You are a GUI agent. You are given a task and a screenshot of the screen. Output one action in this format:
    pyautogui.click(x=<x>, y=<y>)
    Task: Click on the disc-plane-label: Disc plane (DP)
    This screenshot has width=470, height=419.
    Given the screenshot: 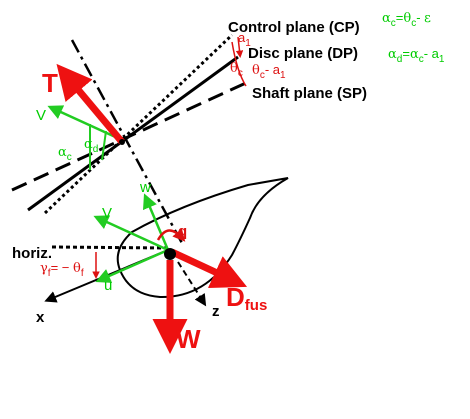 What is the action you would take?
    pyautogui.click(x=303, y=53)
    